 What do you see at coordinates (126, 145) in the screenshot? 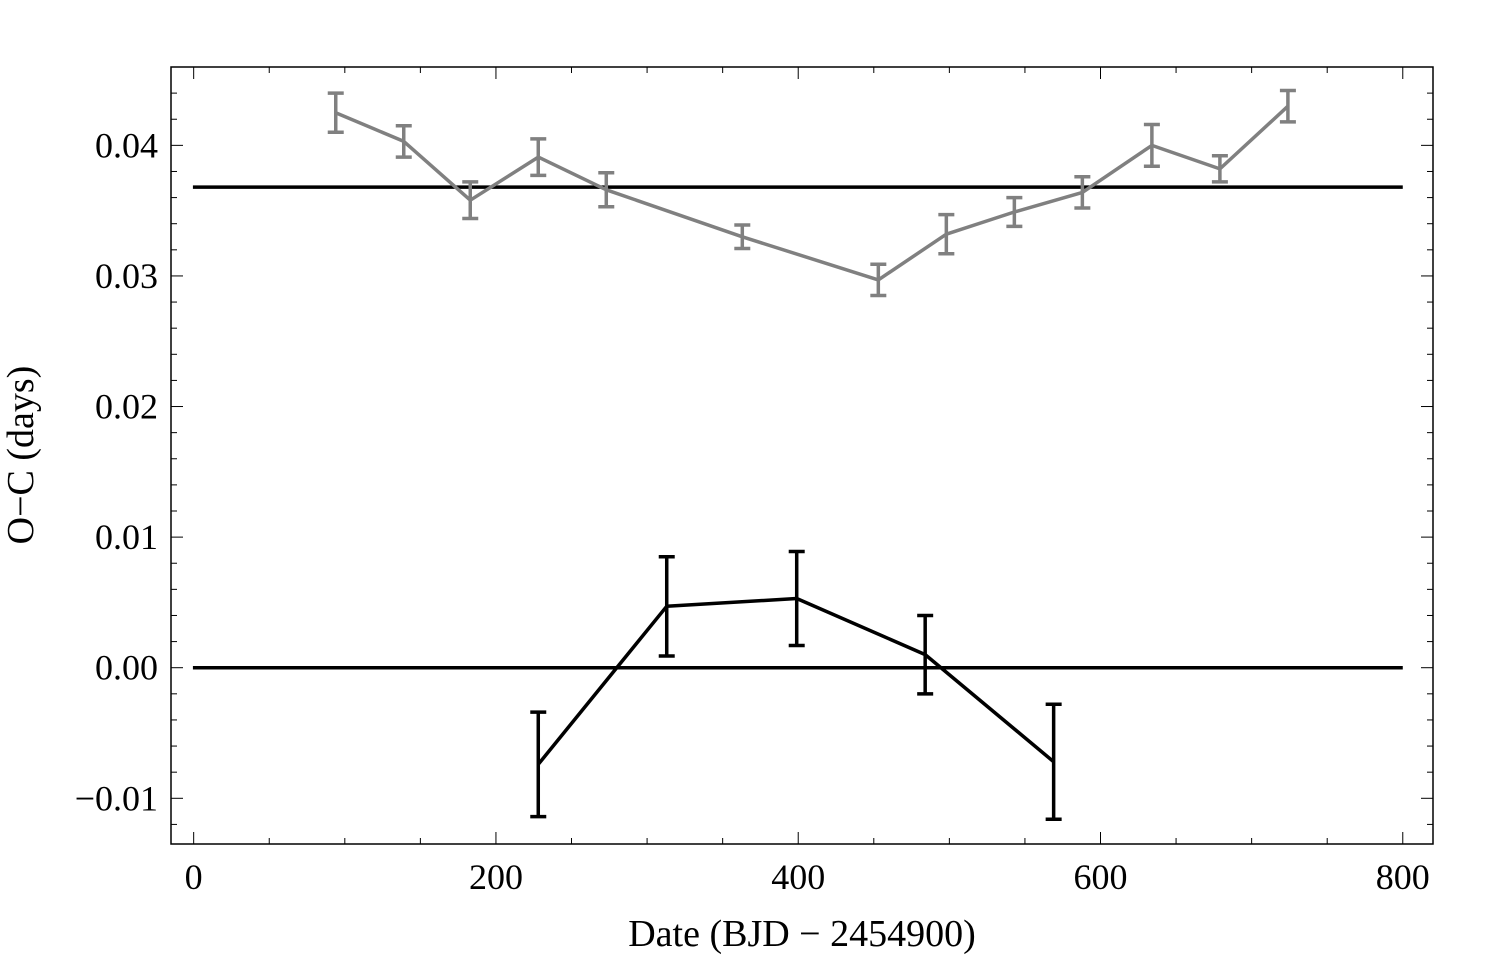
I see `y-tick-label: 0.04` at bounding box center [126, 145].